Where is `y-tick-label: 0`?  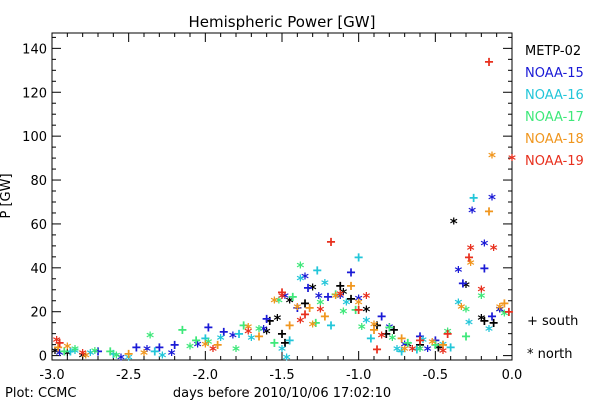 y-tick-label: 0 is located at coordinates (43, 357).